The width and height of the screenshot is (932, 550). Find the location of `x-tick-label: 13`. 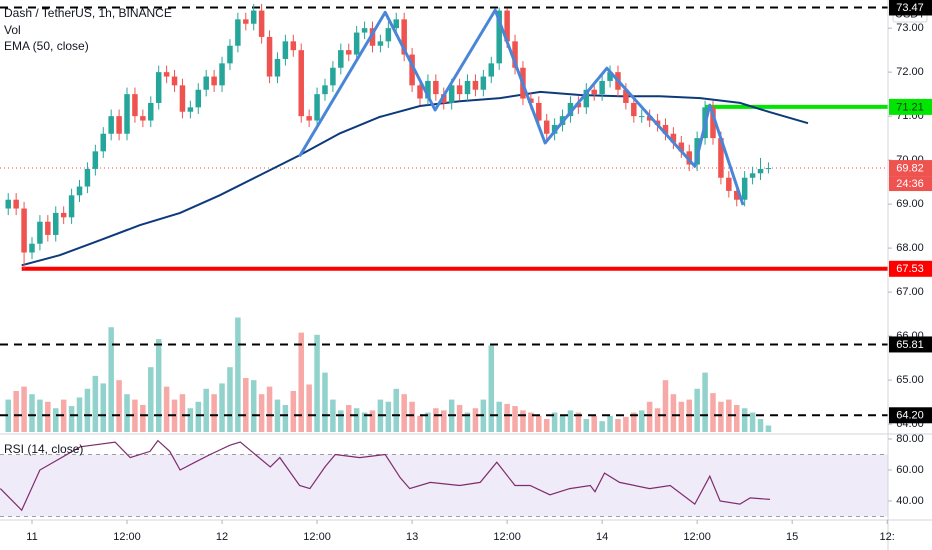

x-tick-label: 13 is located at coordinates (412, 537).